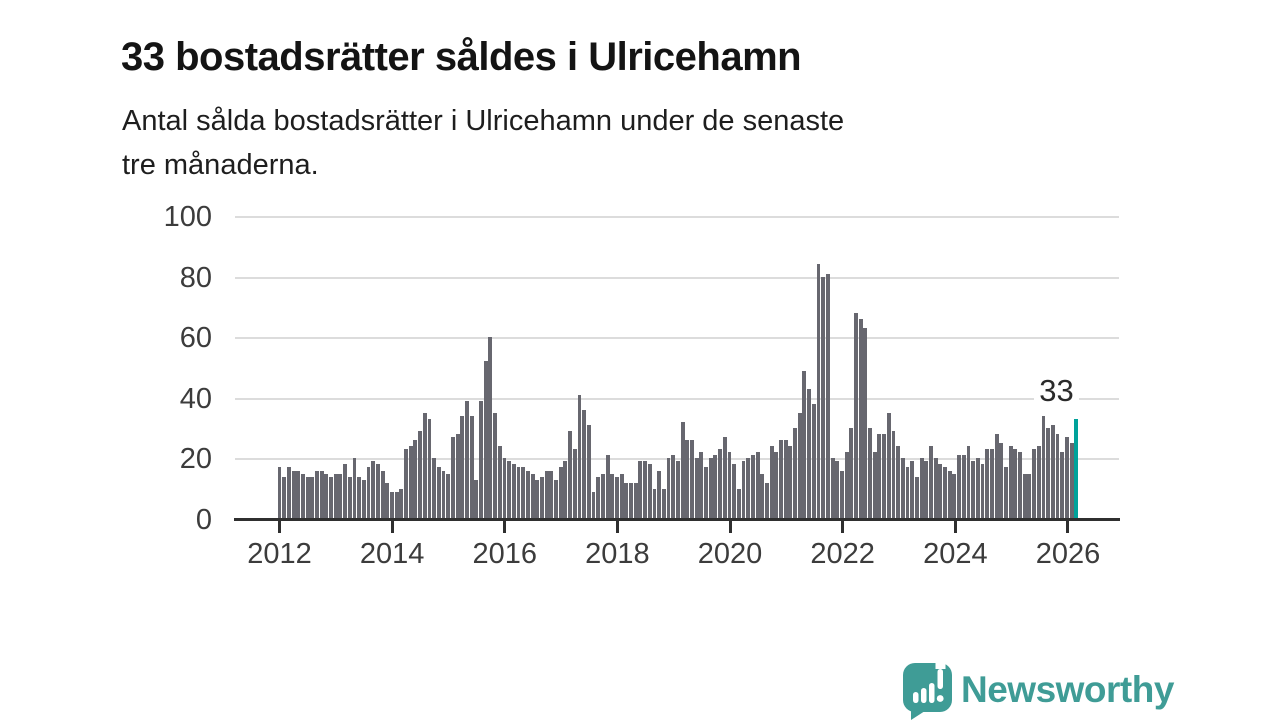 The width and height of the screenshot is (1280, 720). Describe the element at coordinates (505, 554) in the screenshot. I see `x-axis-tick-label: 2016` at that location.